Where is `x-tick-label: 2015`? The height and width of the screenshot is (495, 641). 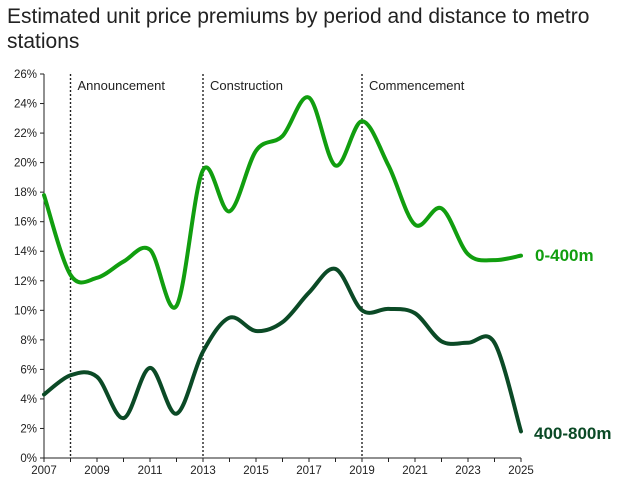 x-tick-label: 2015 is located at coordinates (256, 471).